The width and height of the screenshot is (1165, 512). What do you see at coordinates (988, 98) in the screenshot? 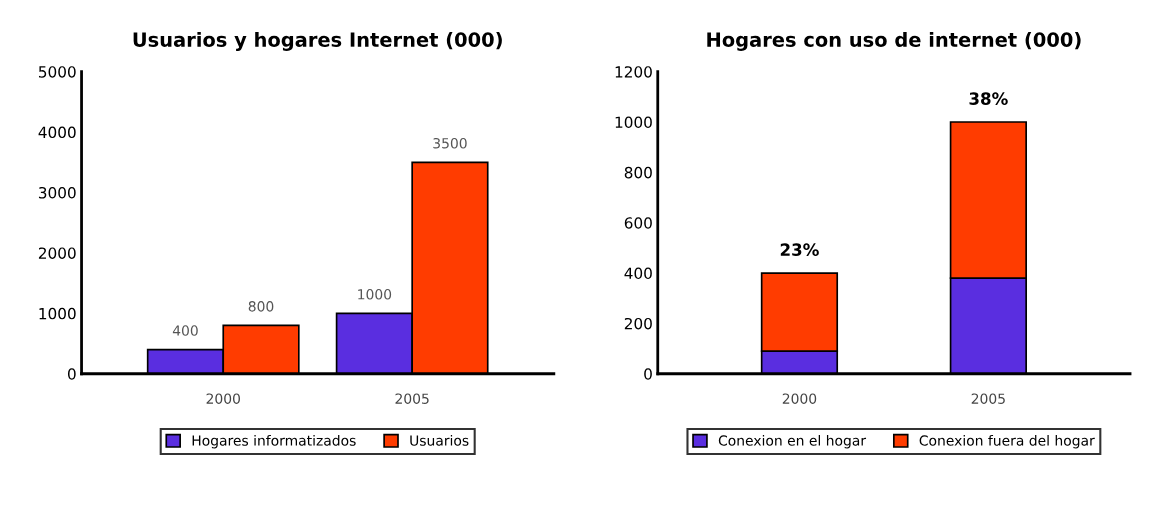
I see `annotation: 38%` at bounding box center [988, 98].